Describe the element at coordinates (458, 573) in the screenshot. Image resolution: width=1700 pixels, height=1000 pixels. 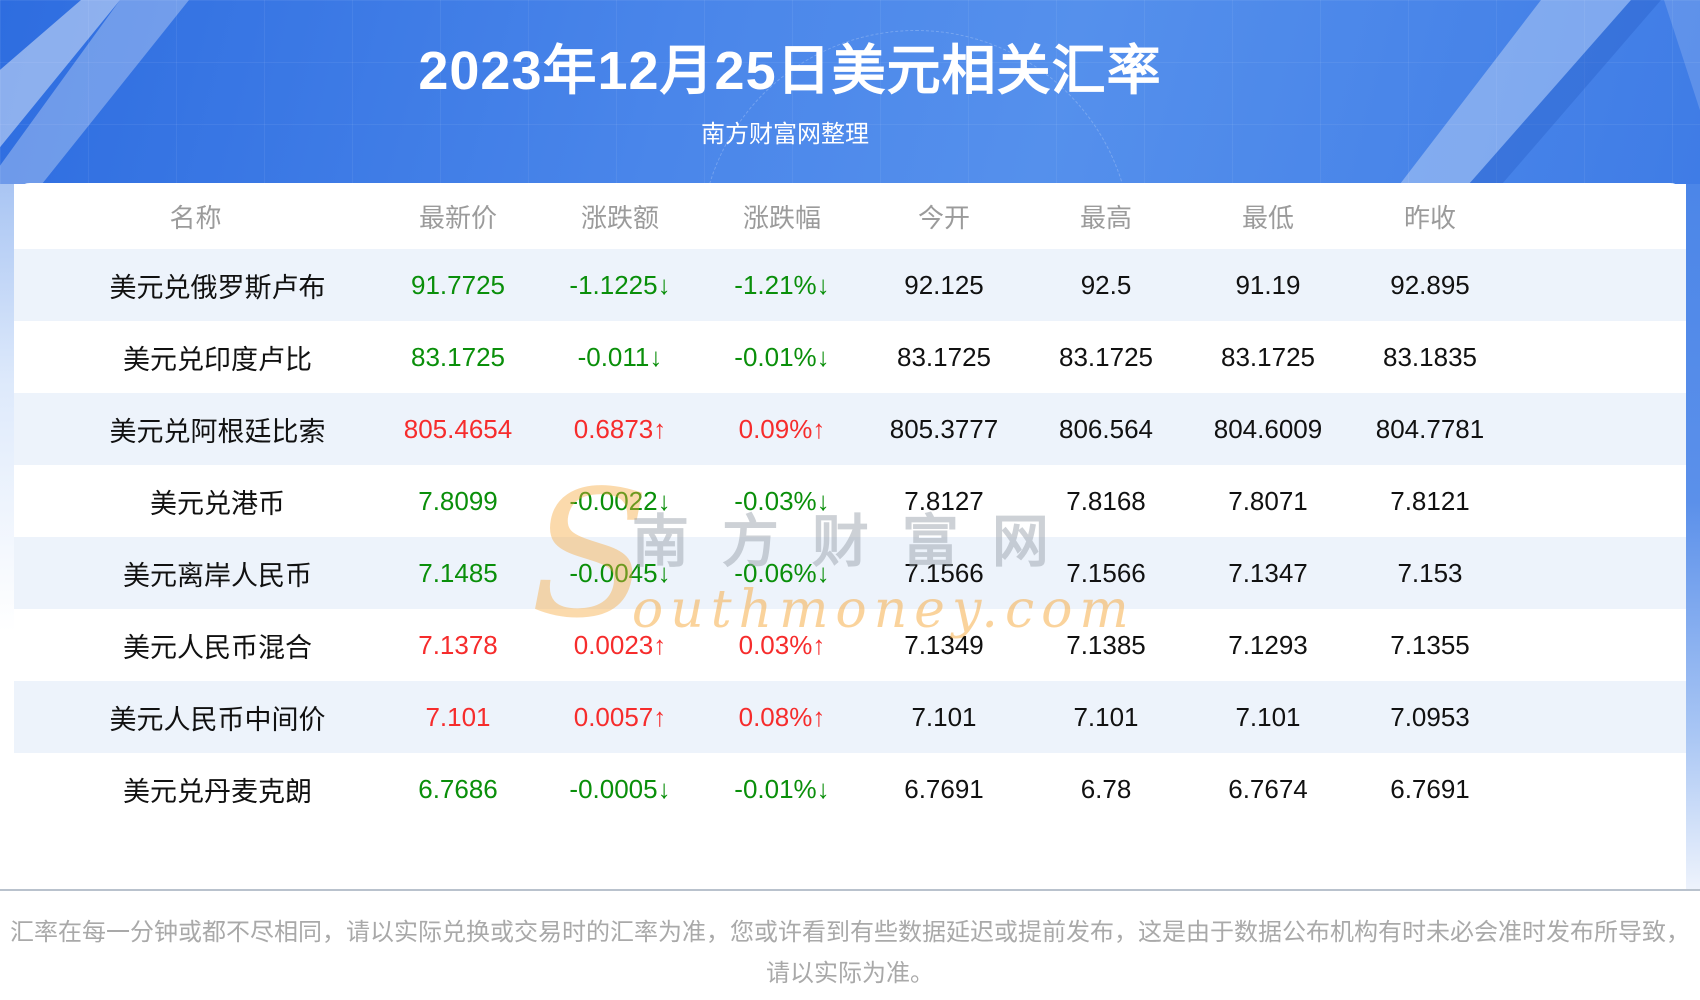
I see `cell-latest: 7.1485` at that location.